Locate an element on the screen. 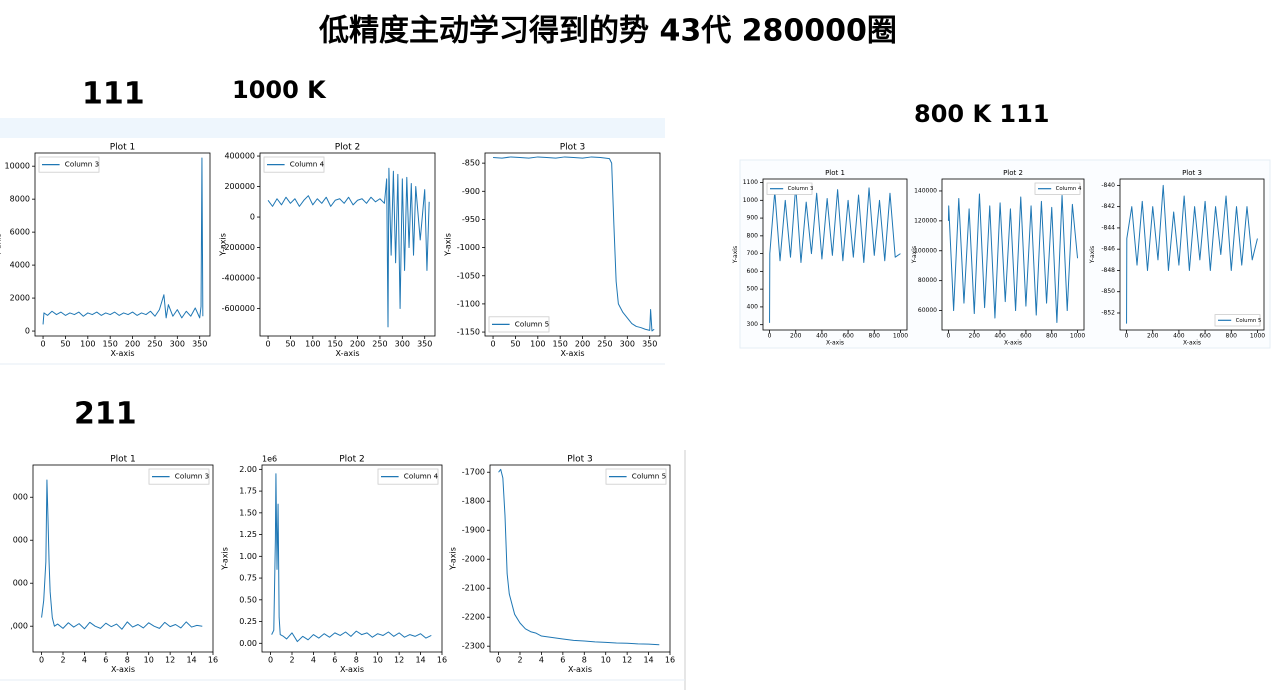  y-tick-label: 60000 is located at coordinates (927, 310).